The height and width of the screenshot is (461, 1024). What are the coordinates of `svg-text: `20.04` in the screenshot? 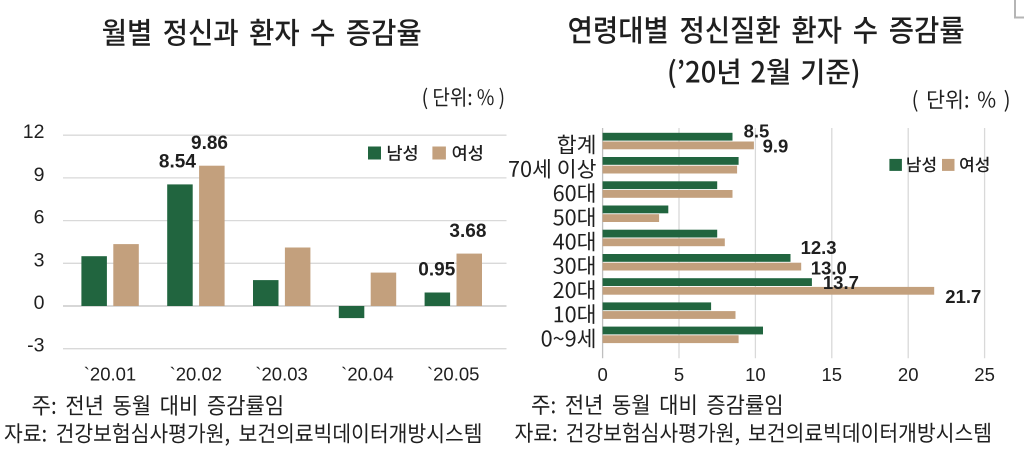 It's located at (367, 374).